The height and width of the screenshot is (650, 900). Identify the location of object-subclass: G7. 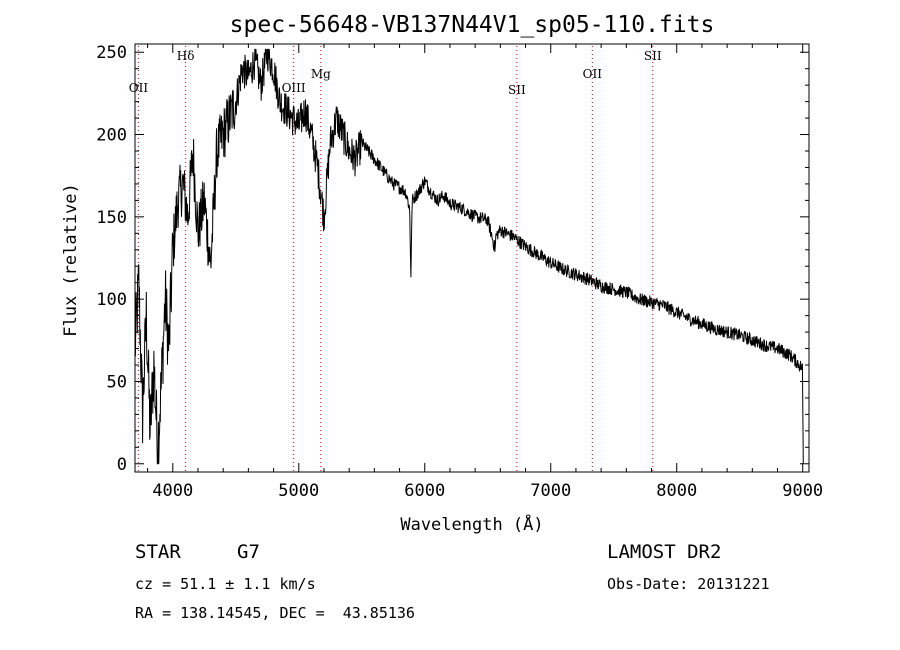
(248, 552).